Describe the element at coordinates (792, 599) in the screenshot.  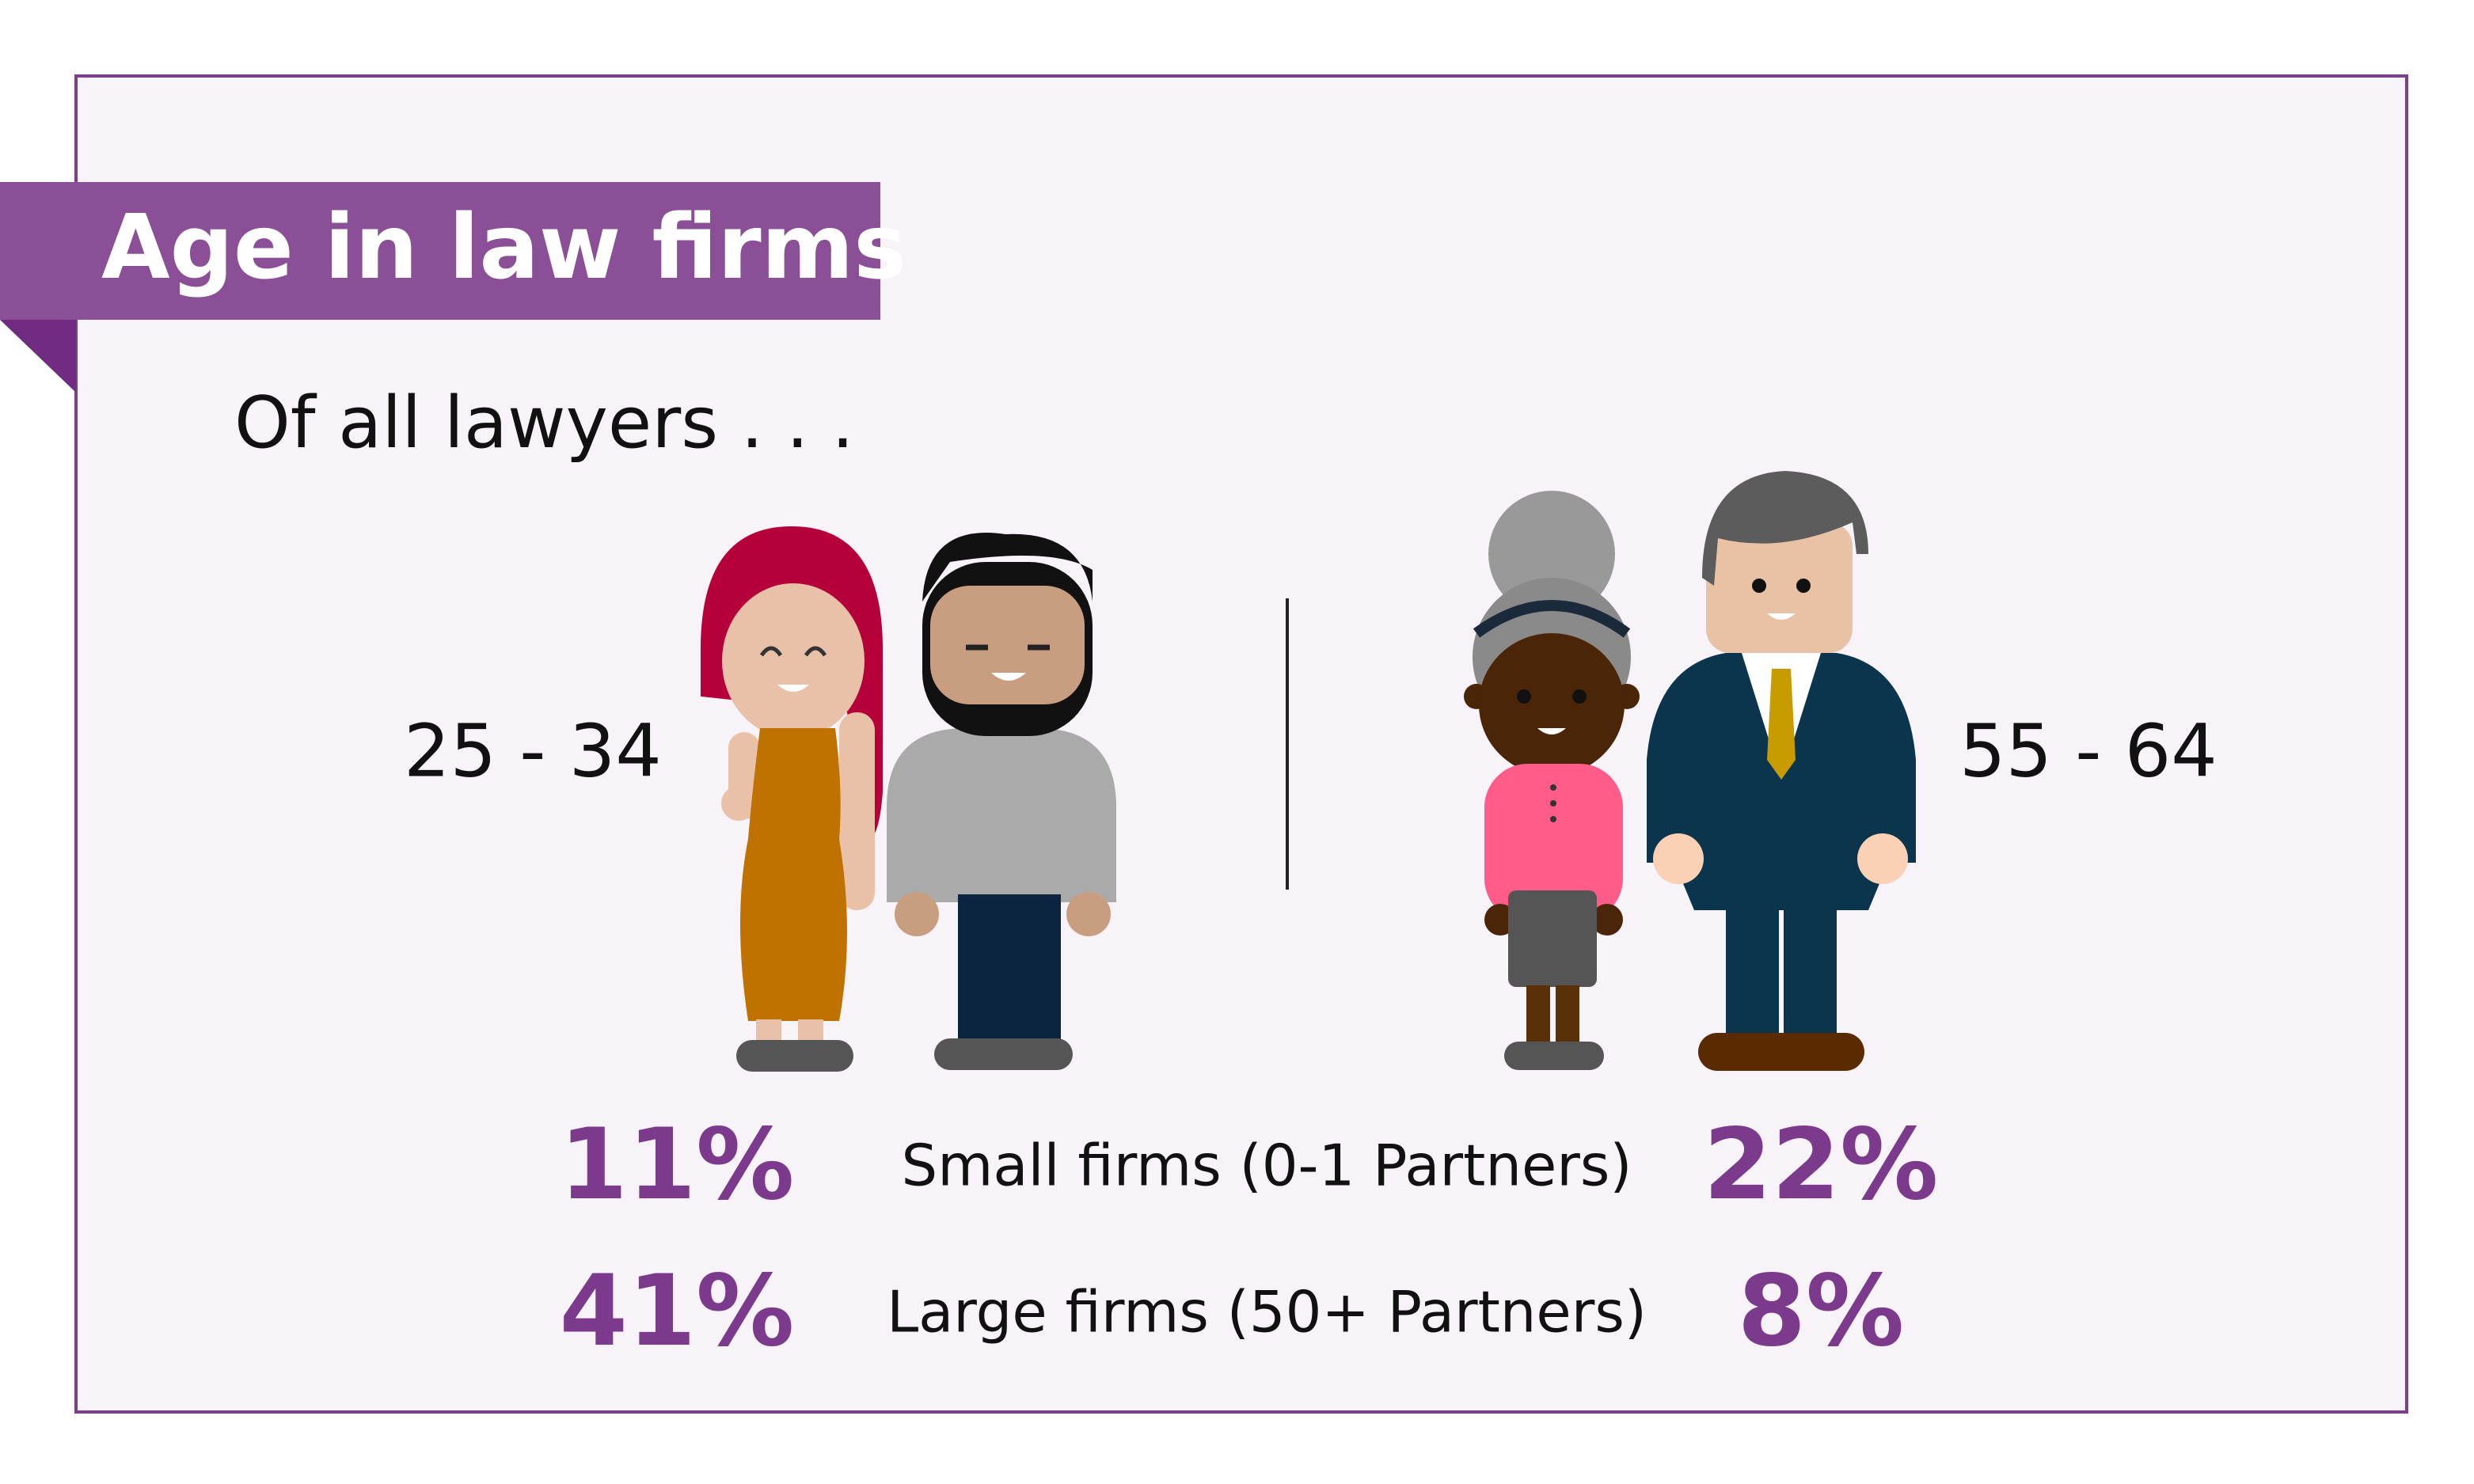
I see `fringe` at that location.